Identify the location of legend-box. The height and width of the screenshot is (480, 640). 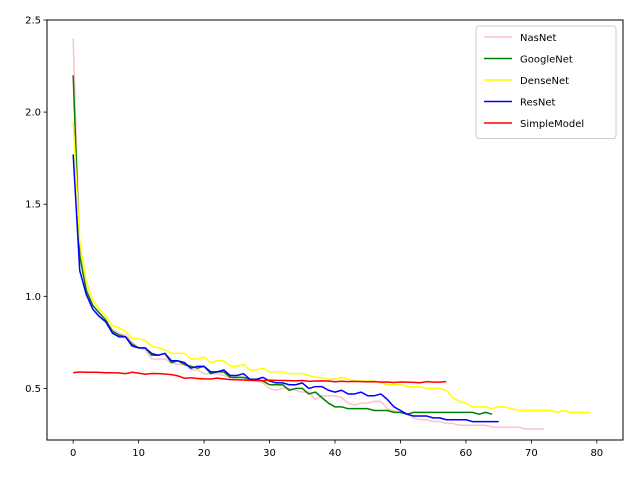
(546, 82).